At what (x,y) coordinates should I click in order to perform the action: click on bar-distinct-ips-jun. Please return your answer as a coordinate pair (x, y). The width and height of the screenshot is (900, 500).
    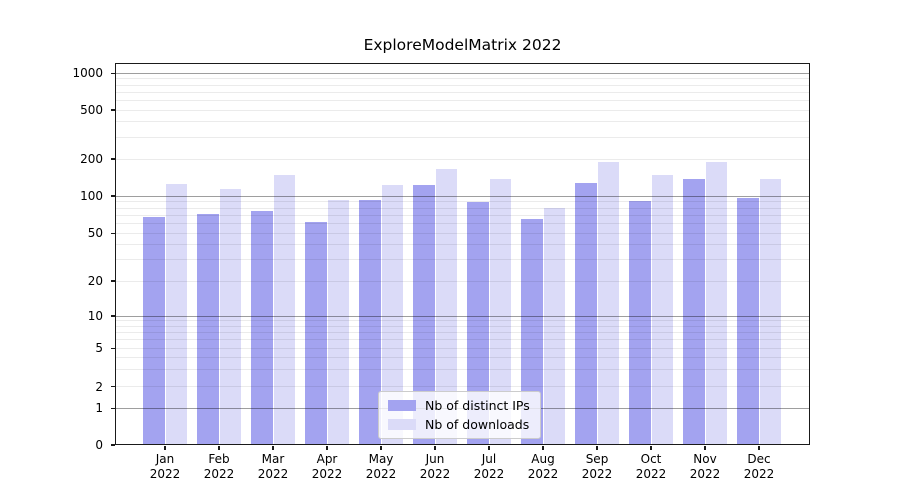
    Looking at the image, I should click on (424, 314).